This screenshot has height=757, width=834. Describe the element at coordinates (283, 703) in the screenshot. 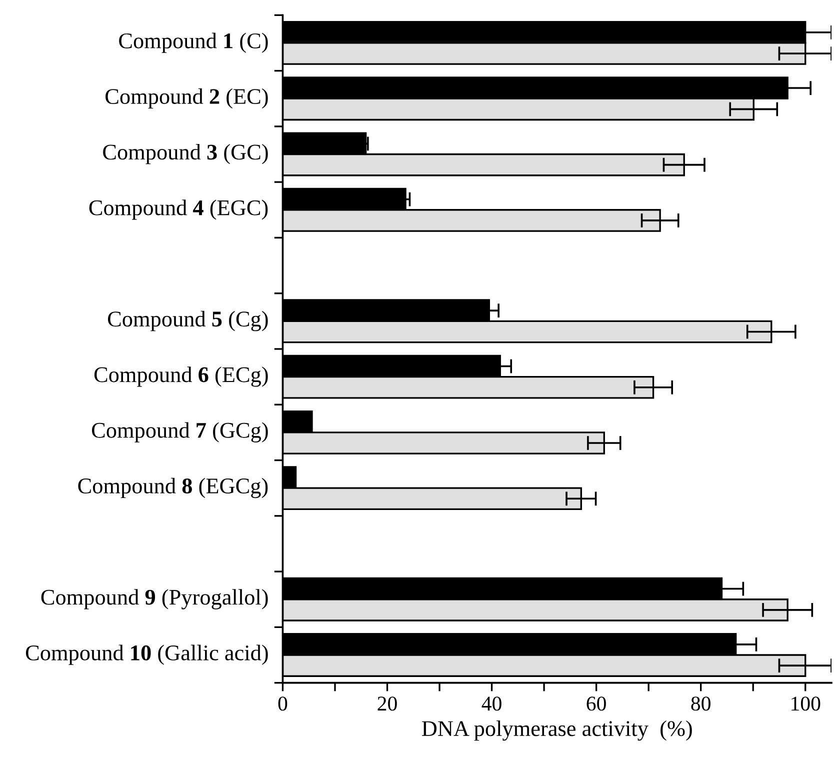

I see `x-tick-label: 0` at that location.